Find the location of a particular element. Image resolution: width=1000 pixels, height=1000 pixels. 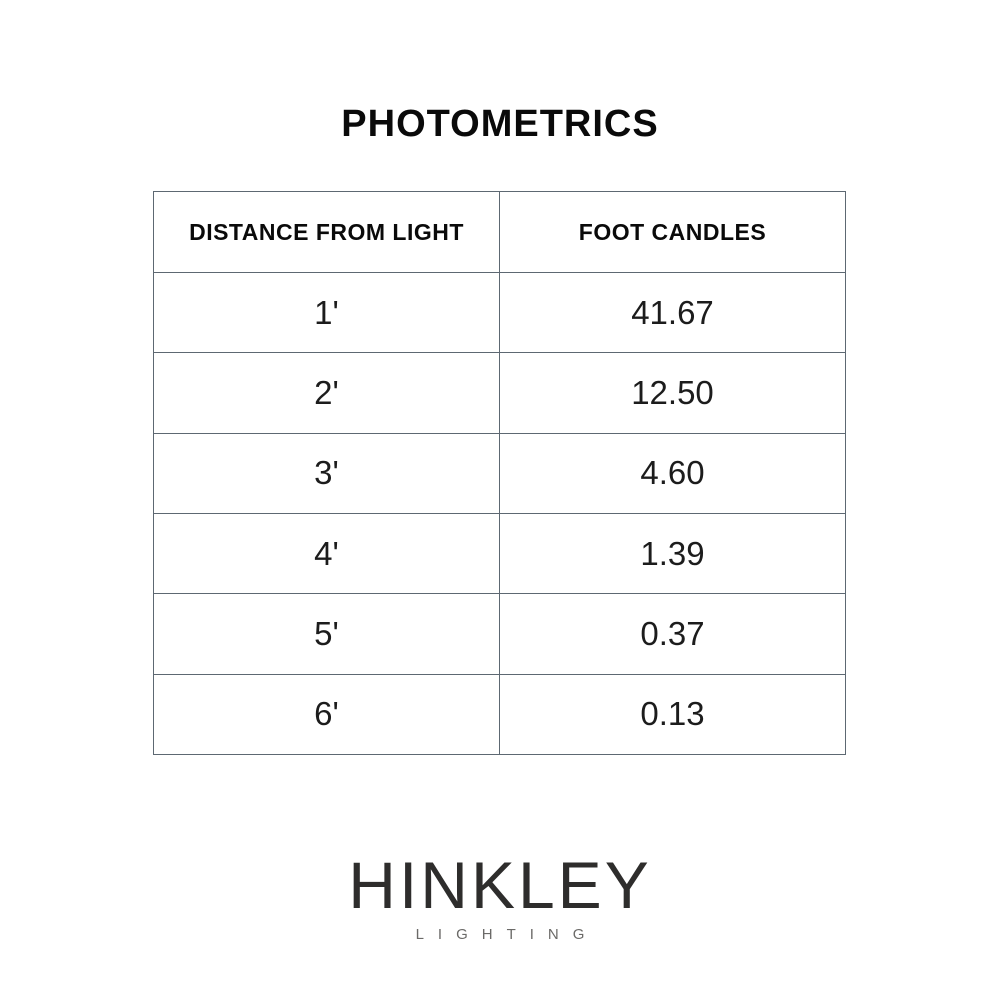

foot-candles-cell: 0.13 is located at coordinates (672, 714).